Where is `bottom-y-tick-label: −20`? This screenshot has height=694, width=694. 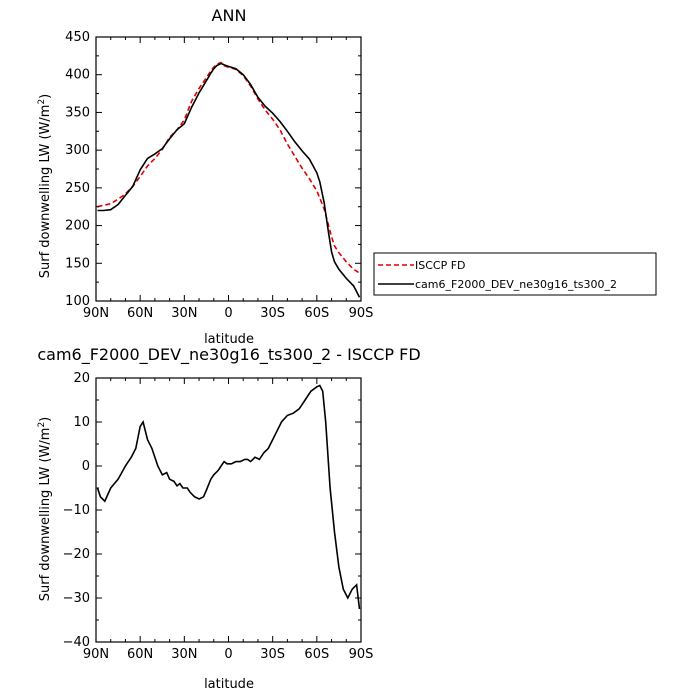 bottom-y-tick-label: −20 is located at coordinates (76, 554).